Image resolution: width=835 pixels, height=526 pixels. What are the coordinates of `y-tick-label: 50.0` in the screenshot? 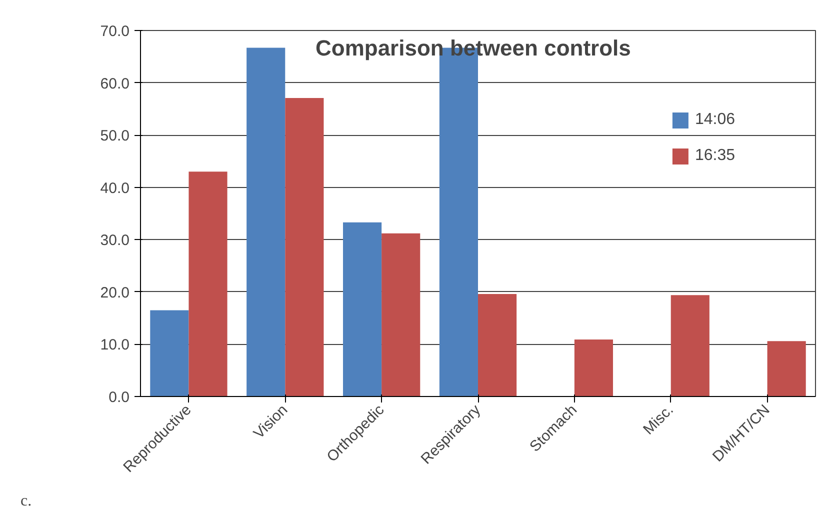 It's located at (115, 136).